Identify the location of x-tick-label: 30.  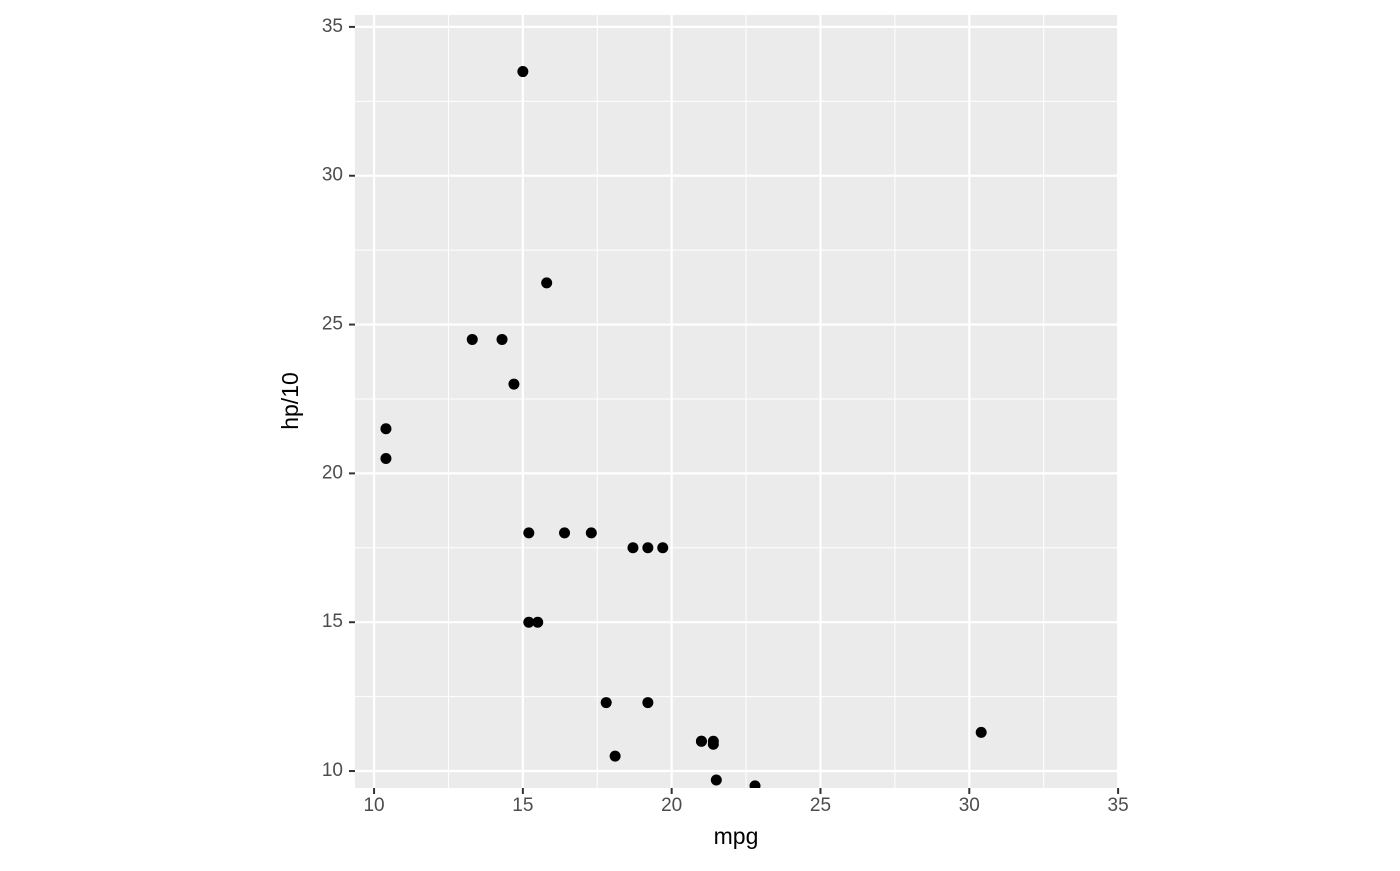
(969, 805).